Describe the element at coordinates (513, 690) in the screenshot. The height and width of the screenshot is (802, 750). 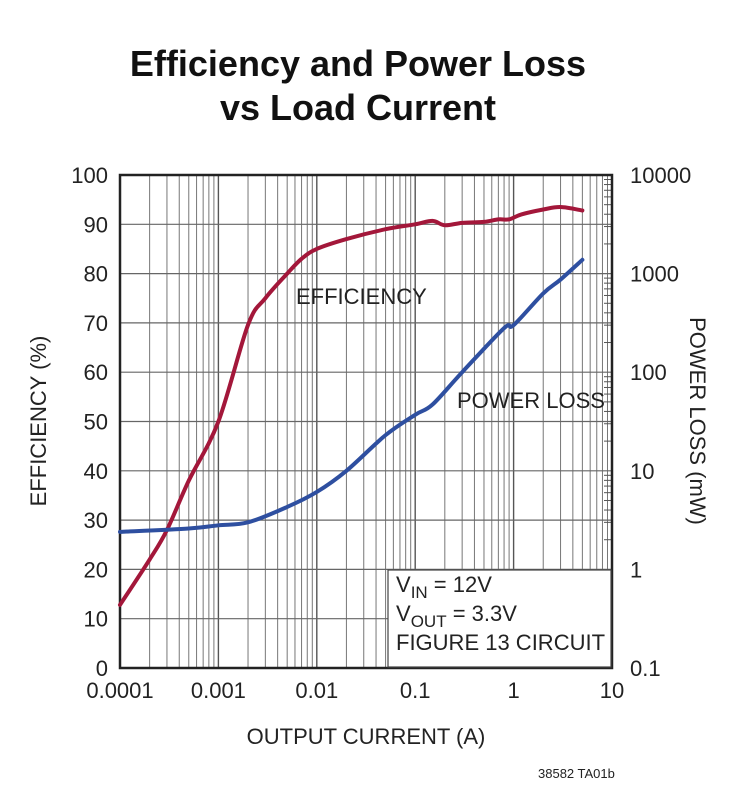
I see `x-tick-label: 1` at that location.